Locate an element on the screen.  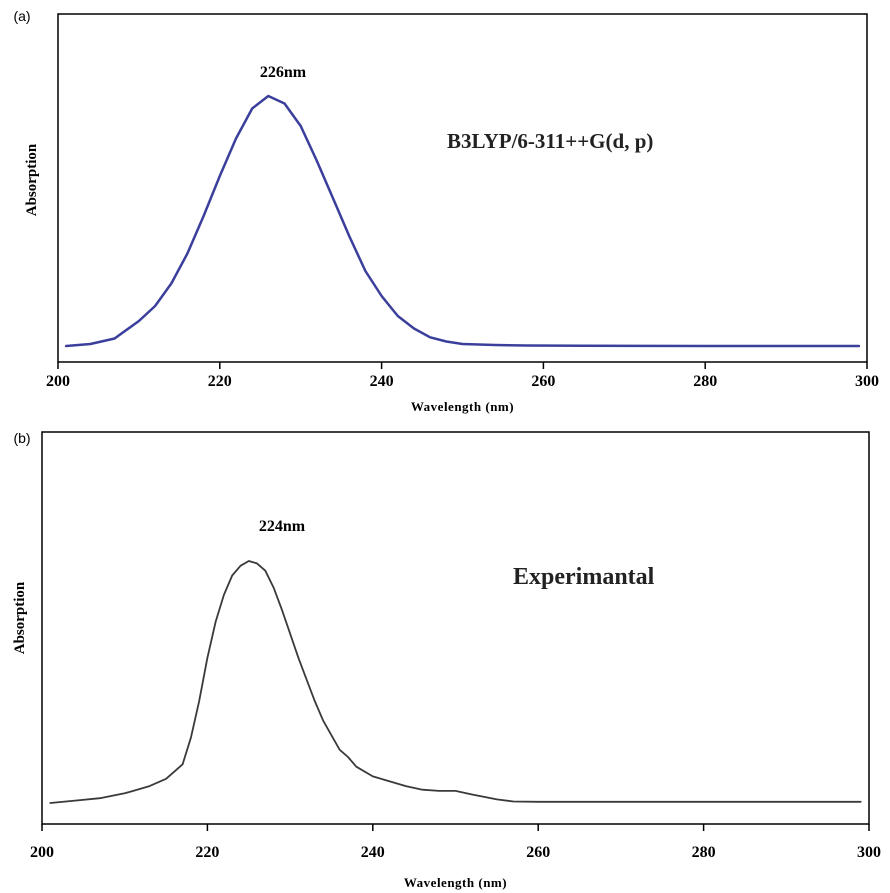
method-label: Experimantal is located at coordinates (584, 577).